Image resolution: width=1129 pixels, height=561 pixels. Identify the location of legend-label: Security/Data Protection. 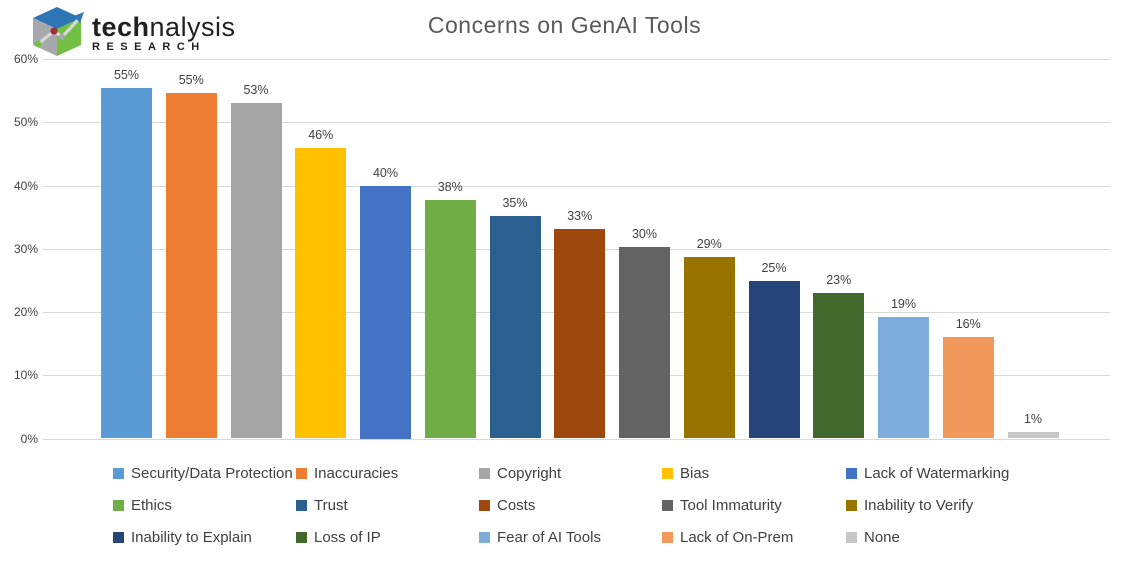
(212, 473).